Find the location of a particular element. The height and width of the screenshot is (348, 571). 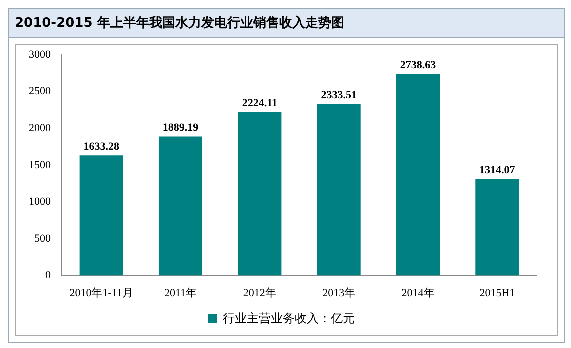

data-label: 1314.07 is located at coordinates (498, 170).